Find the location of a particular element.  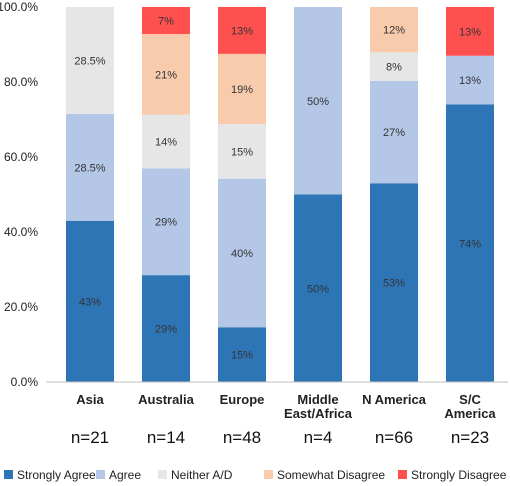

y-tick-label: 40.0% is located at coordinates (21, 232).